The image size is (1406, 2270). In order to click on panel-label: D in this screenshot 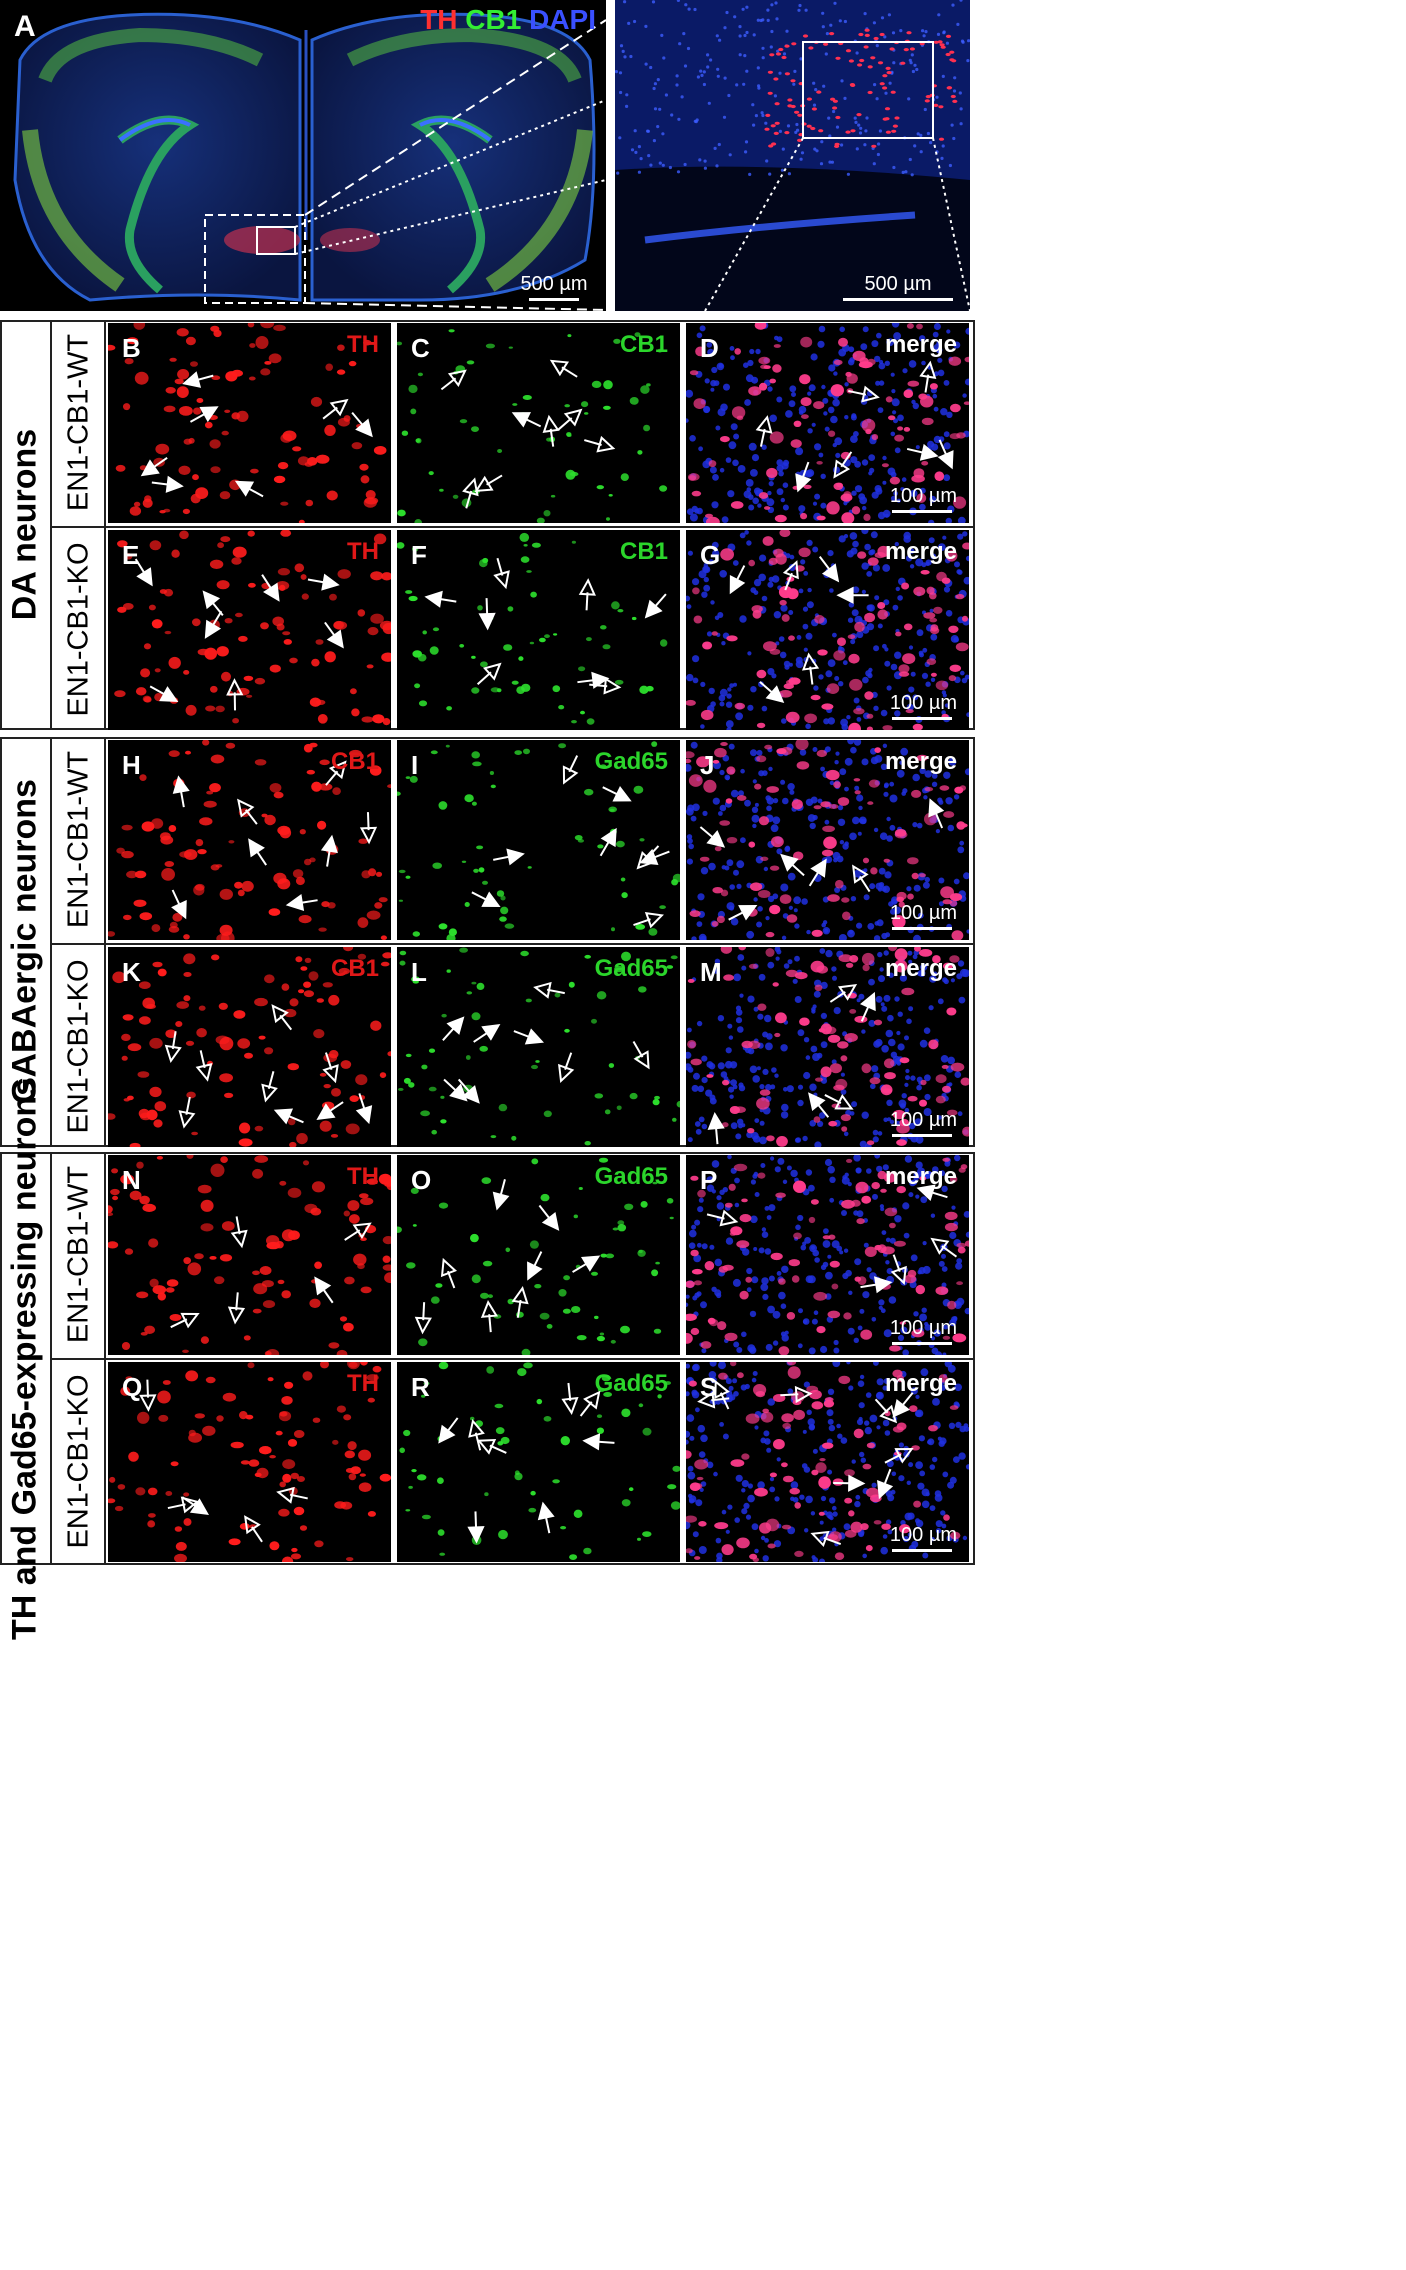, I will do `click(709, 348)`.